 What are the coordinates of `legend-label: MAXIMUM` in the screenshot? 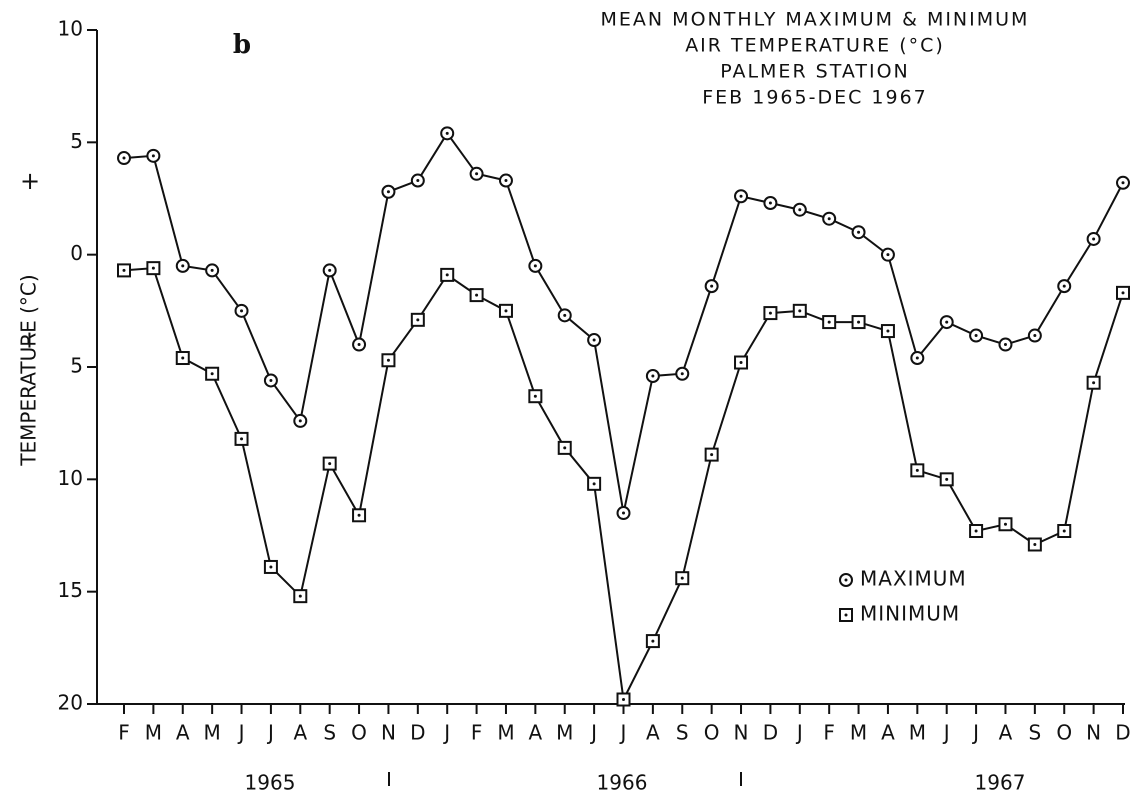 It's located at (913, 579).